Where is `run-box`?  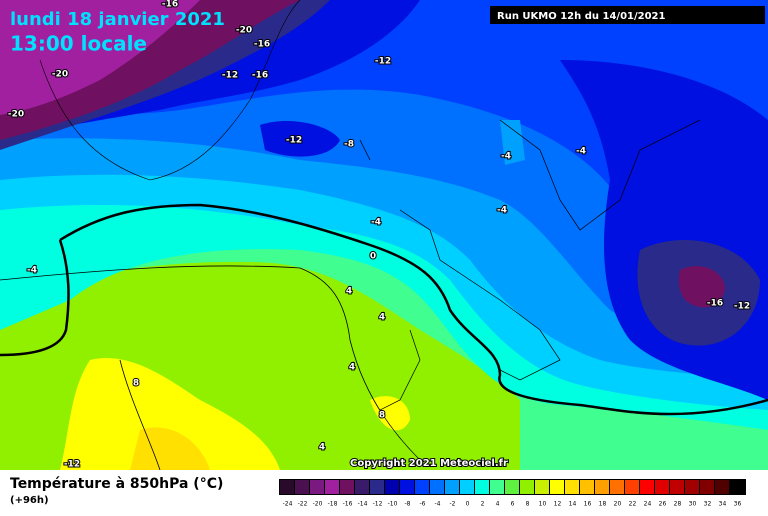
run-box is located at coordinates (627, 15).